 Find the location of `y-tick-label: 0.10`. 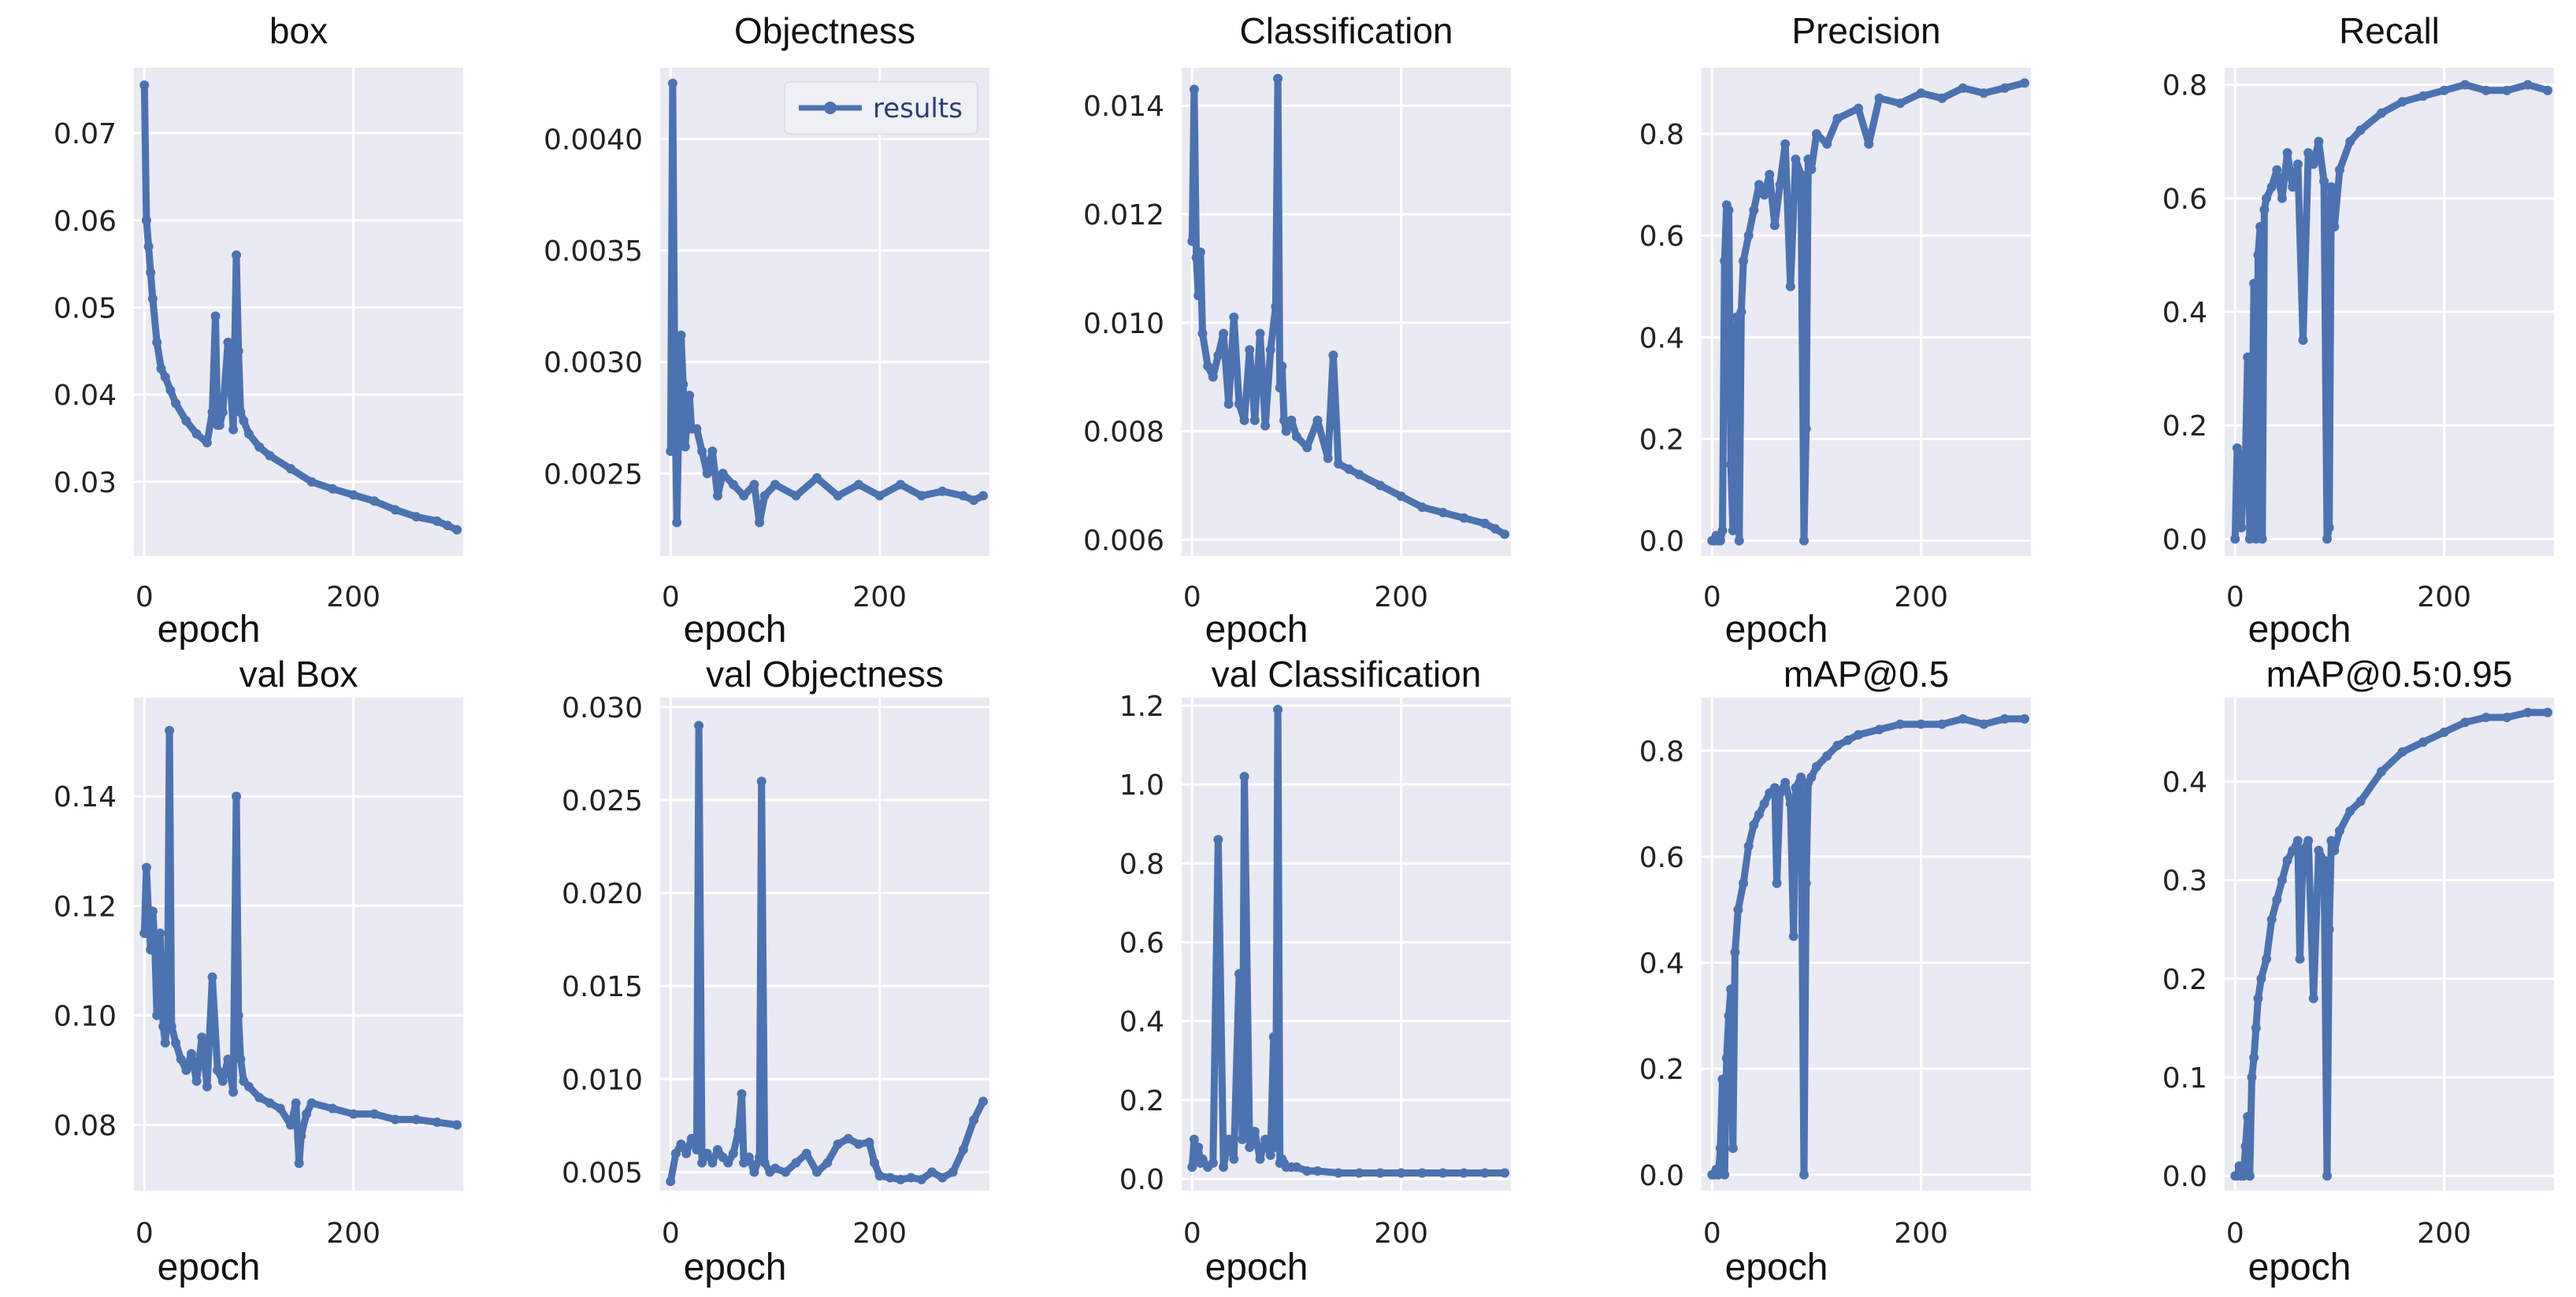

y-tick-label: 0.10 is located at coordinates (85, 1016).